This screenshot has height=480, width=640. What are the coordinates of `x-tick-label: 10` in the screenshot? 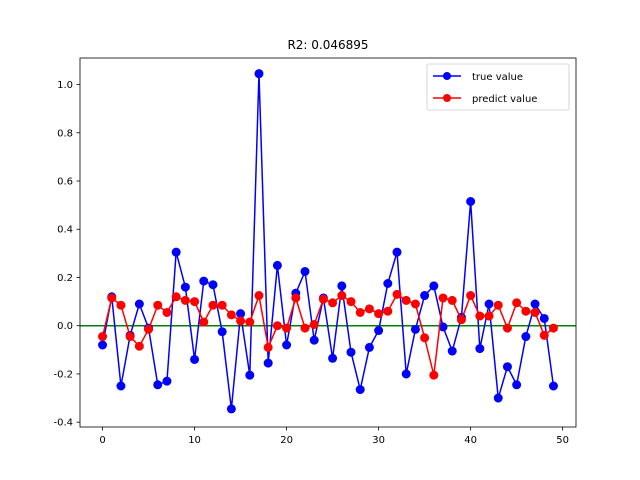 It's located at (194, 440).